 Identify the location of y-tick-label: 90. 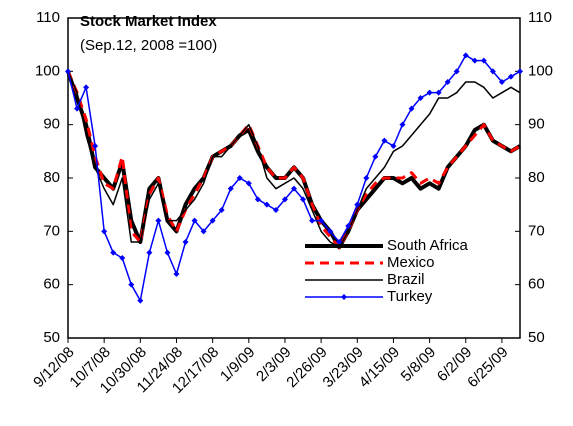
(51, 124).